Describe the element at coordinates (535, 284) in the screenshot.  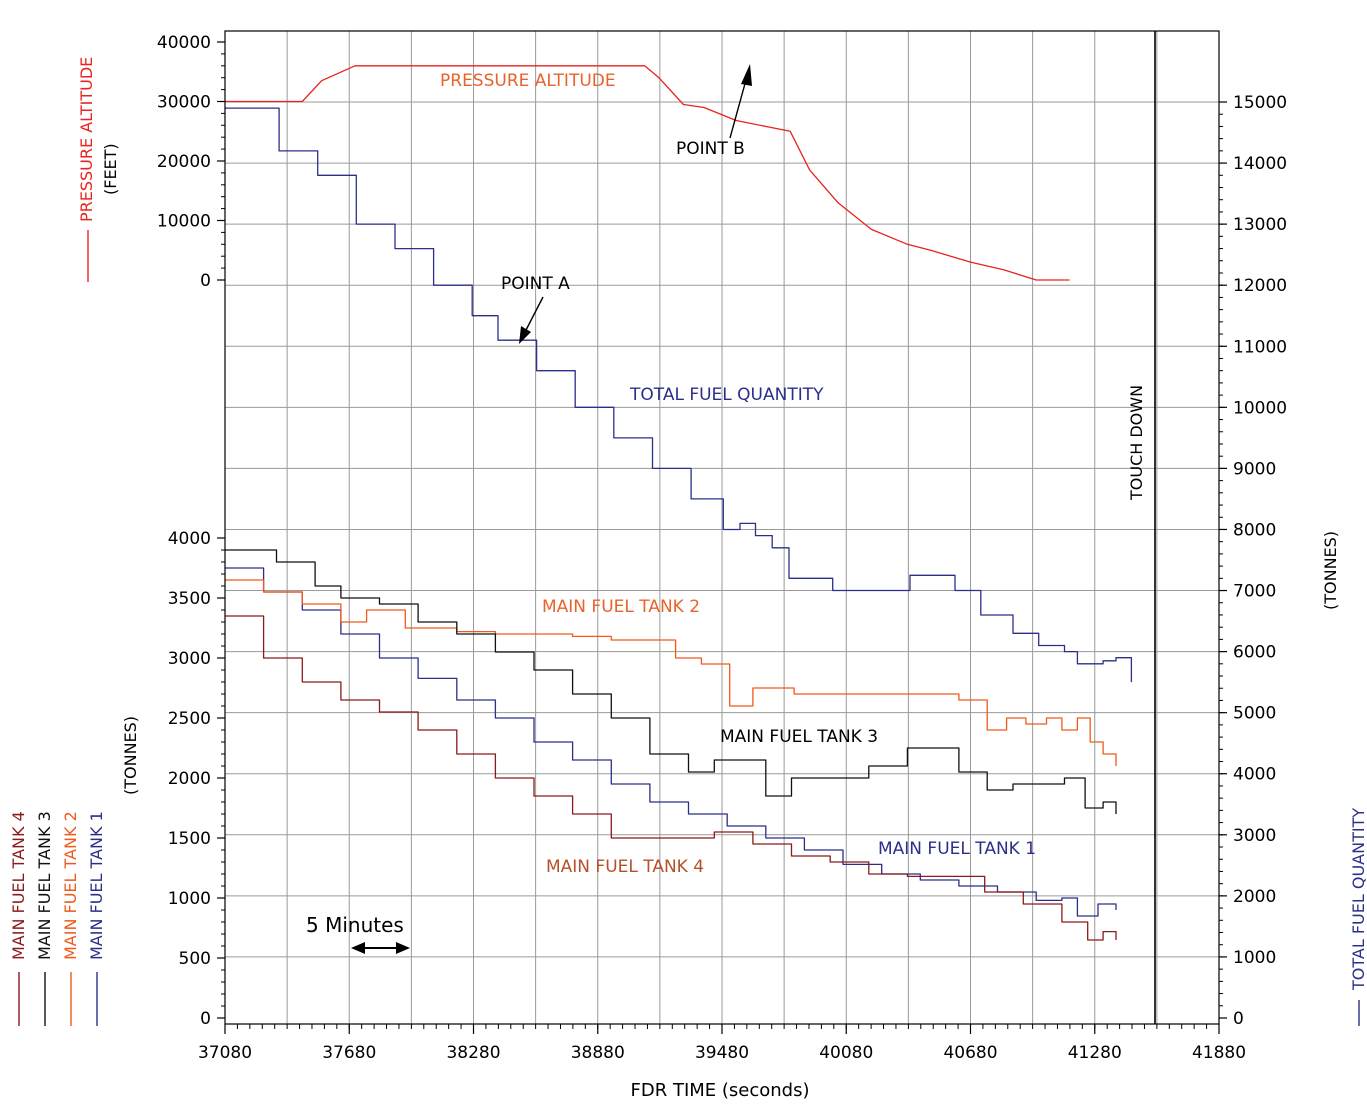
I see `point-a-label: POINT A` at that location.